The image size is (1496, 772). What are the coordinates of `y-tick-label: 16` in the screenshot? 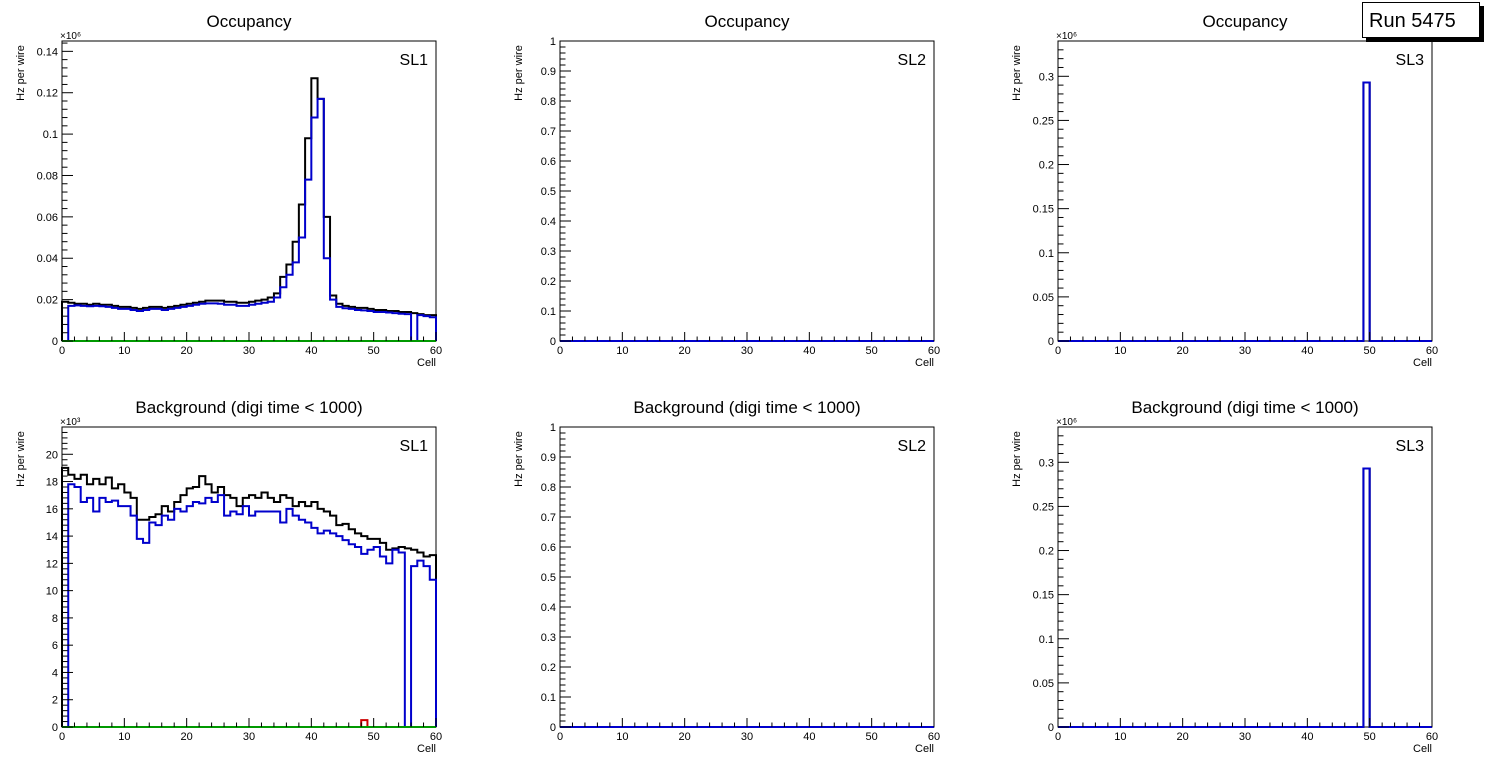 It's located at (52, 510).